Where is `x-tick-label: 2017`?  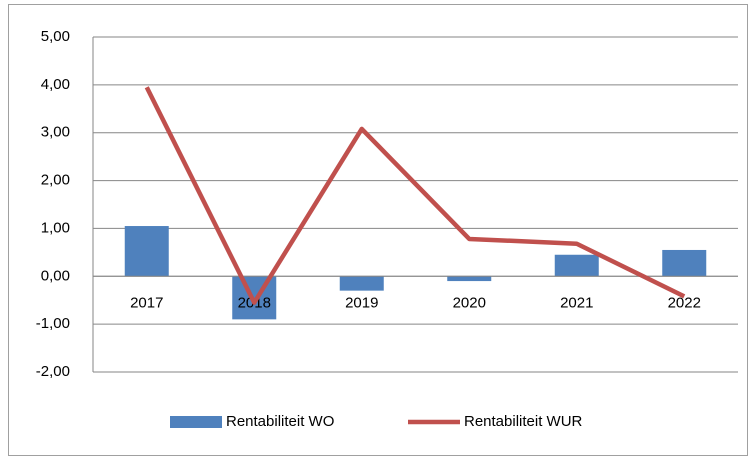
x-tick-label: 2017 is located at coordinates (146, 302).